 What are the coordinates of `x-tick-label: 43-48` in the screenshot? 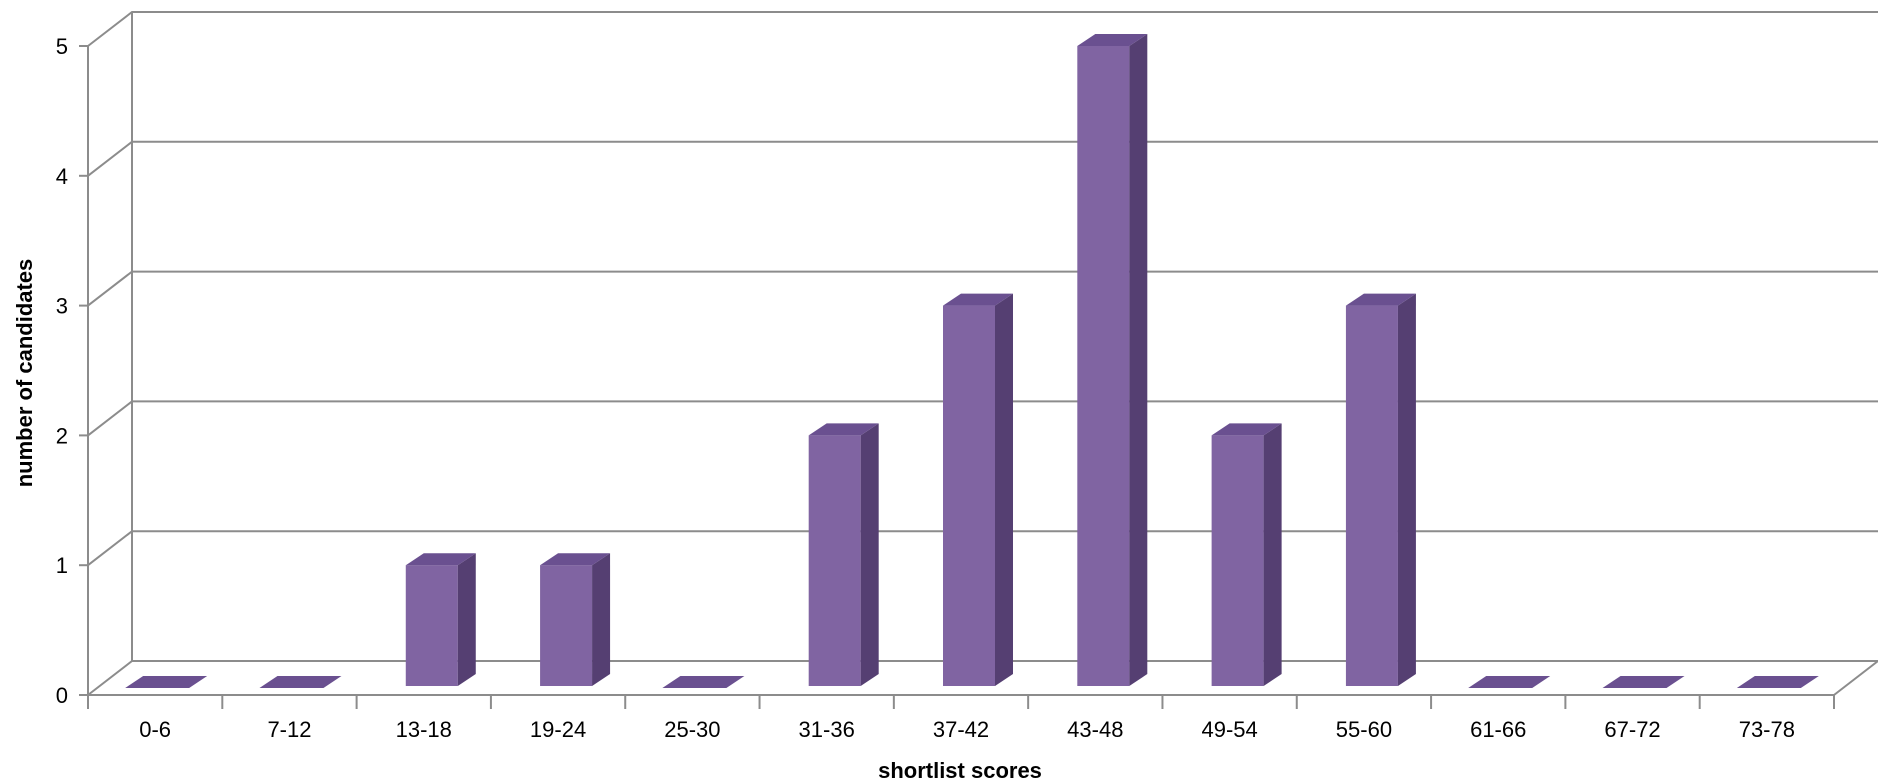 It's located at (1095, 729).